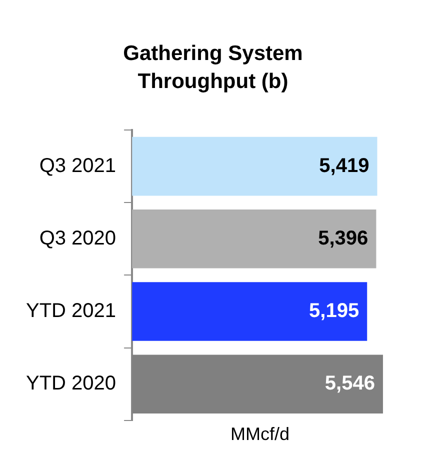  Describe the element at coordinates (260, 434) in the screenshot. I see `x-axis-title: MMcf/d` at that location.